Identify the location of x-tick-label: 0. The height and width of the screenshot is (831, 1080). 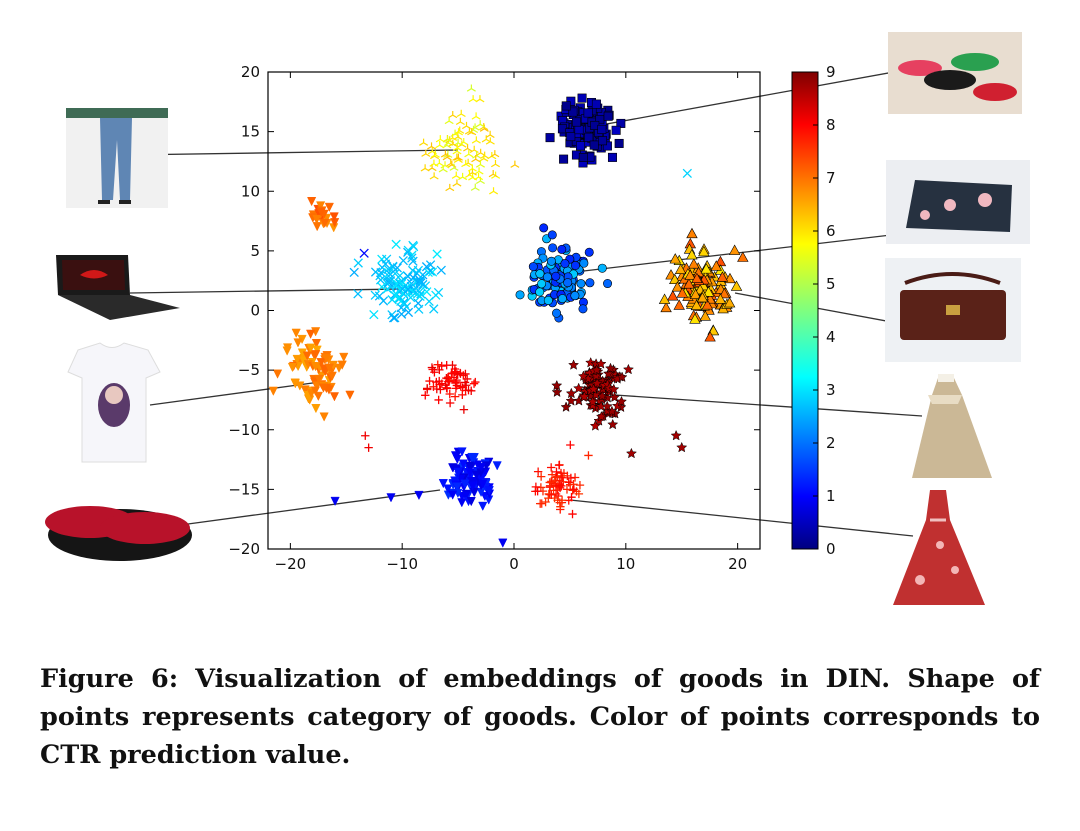
(514, 564).